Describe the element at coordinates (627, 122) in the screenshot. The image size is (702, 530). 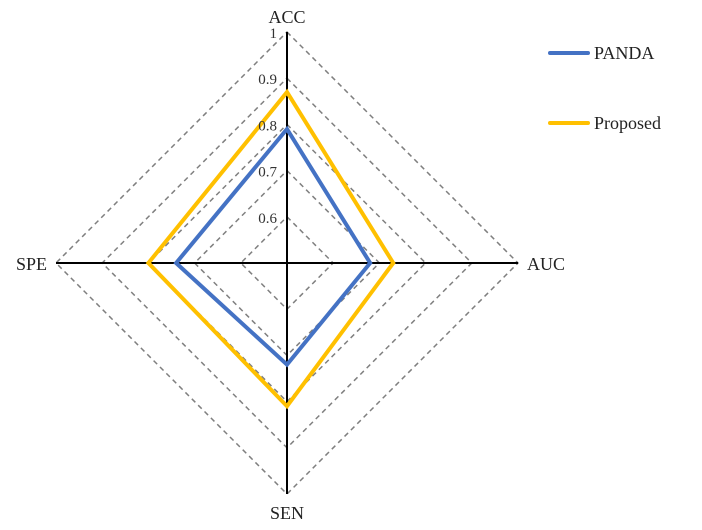
I see `legend-label-proposed: Proposed` at that location.